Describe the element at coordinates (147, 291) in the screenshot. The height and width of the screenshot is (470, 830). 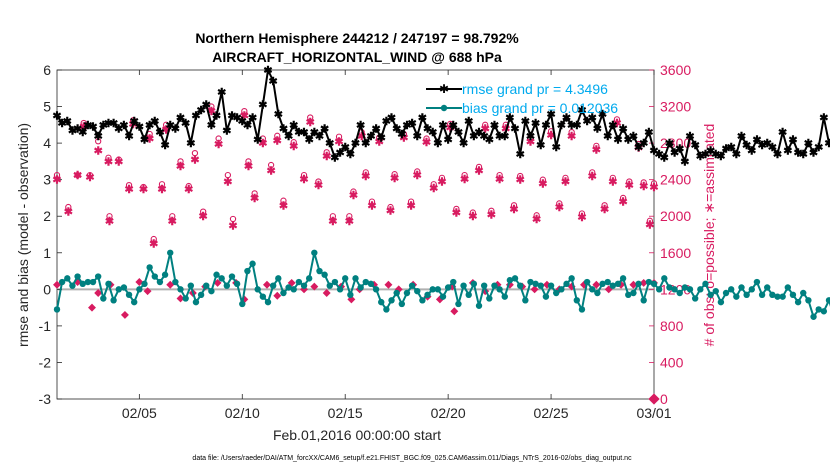
I see `obs-low-point` at that location.